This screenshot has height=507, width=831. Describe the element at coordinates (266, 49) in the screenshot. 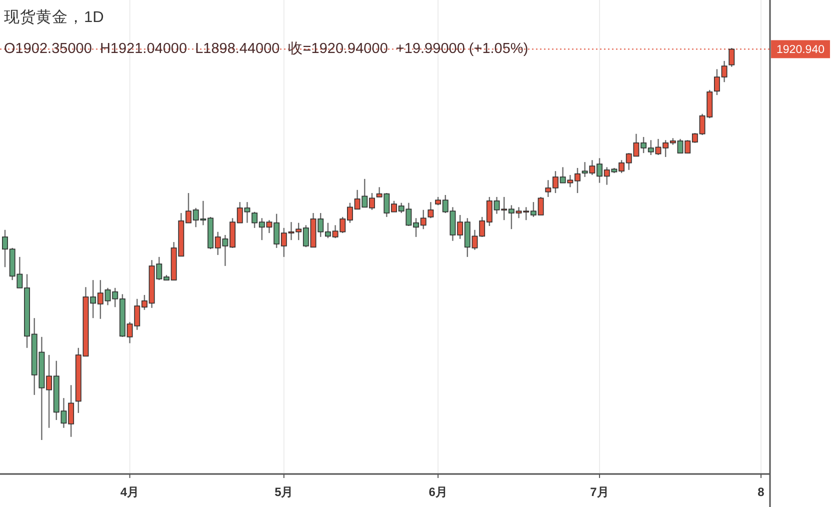

I see `chart-subtitle: O1902.35000 H1921.04000 L1898.44000 收=1920.94000 +19.99000 (+1.05%)` at that location.